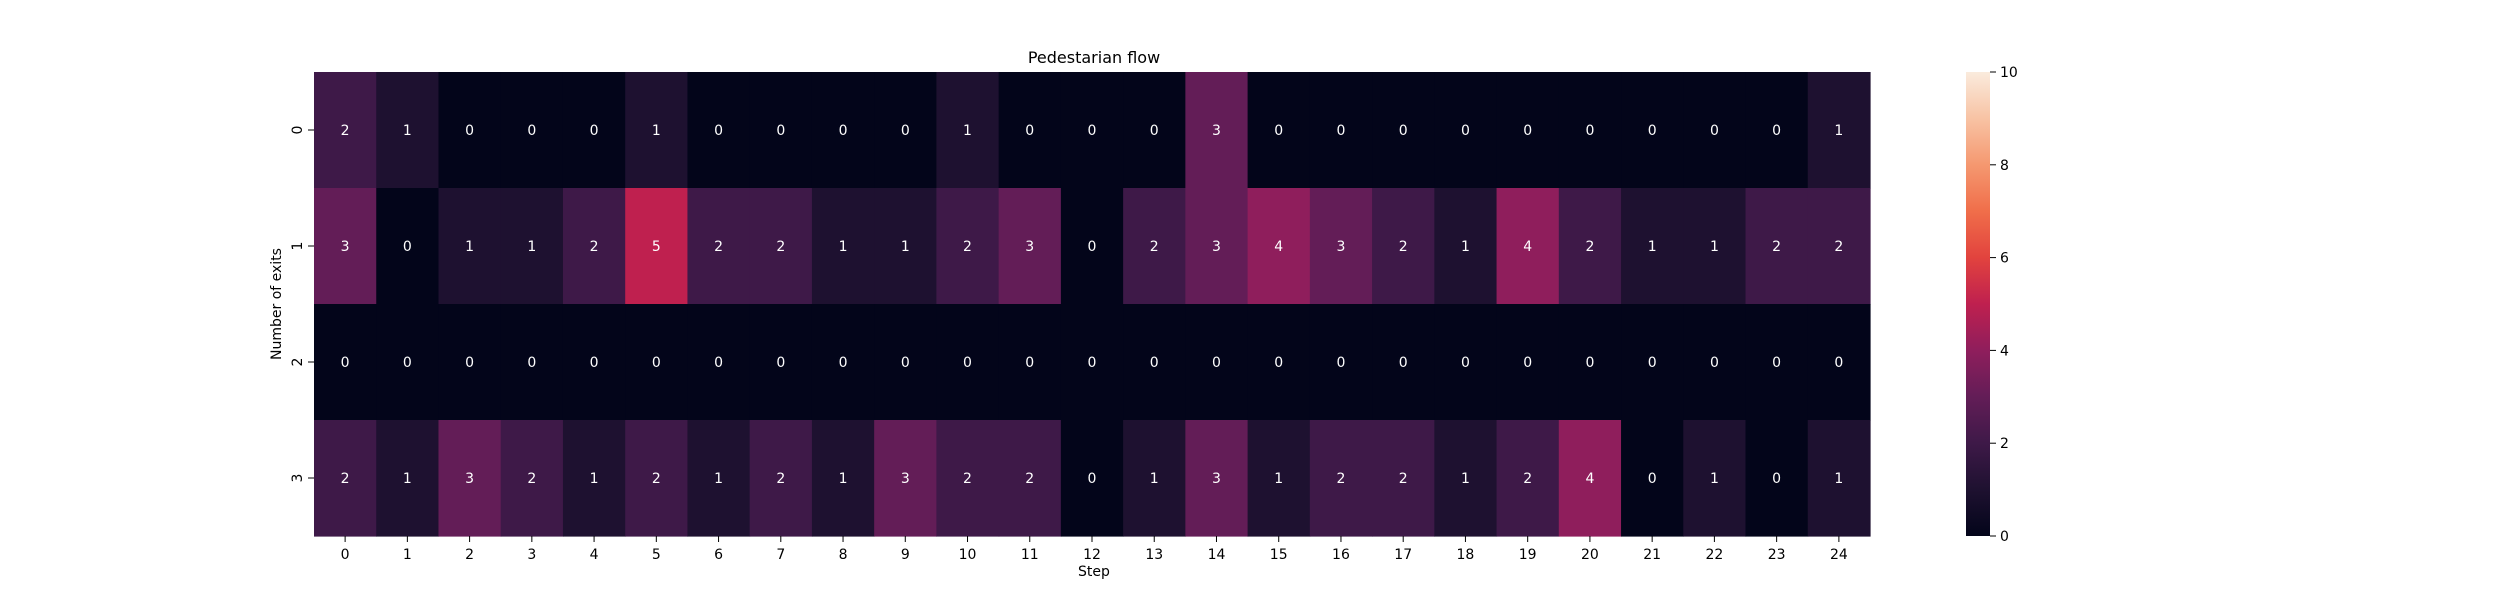 This screenshot has width=2500, height=604. I want to click on x-tick-label: 3, so click(531, 555).